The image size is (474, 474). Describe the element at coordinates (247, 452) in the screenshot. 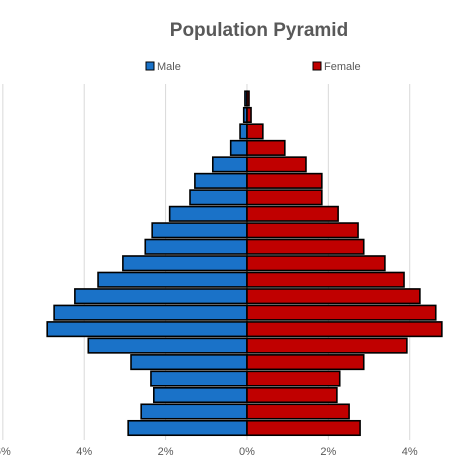

I see `x-tick-label: 0%` at that location.